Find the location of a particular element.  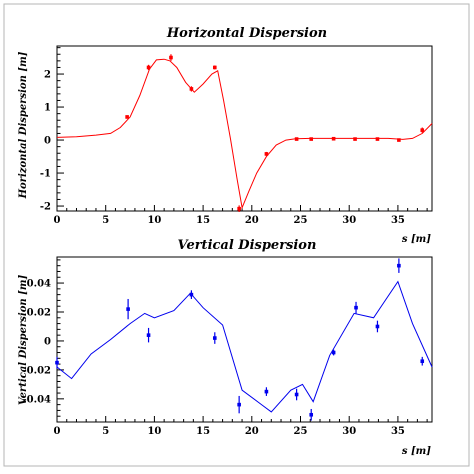

y-tick-label: 1 is located at coordinates (47, 108).